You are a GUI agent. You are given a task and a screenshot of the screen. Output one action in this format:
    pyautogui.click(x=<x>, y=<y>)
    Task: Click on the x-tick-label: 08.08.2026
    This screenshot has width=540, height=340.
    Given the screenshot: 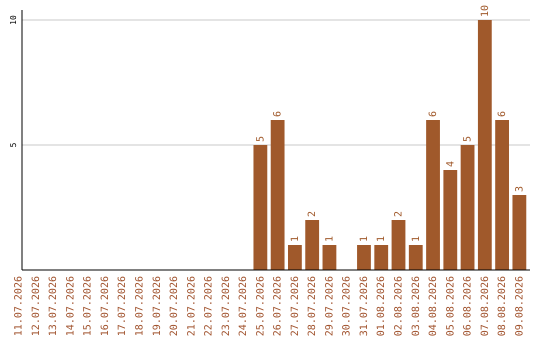 What is the action you would take?
    pyautogui.click(x=502, y=306)
    